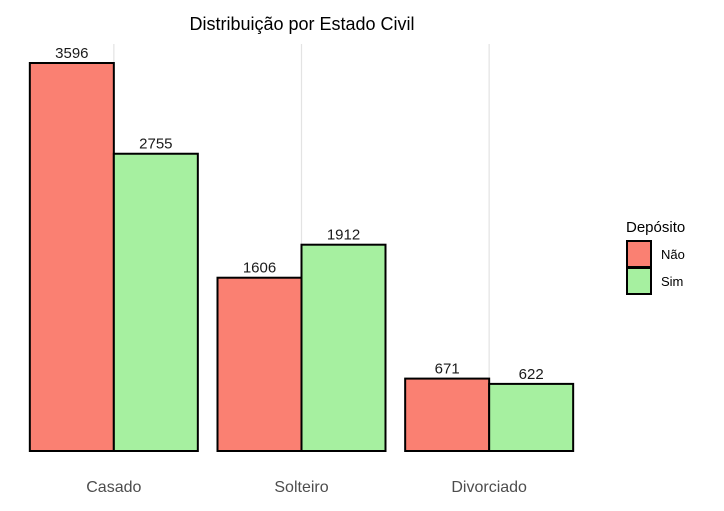  What do you see at coordinates (155, 302) in the screenshot?
I see `bar-casado-sim` at bounding box center [155, 302].